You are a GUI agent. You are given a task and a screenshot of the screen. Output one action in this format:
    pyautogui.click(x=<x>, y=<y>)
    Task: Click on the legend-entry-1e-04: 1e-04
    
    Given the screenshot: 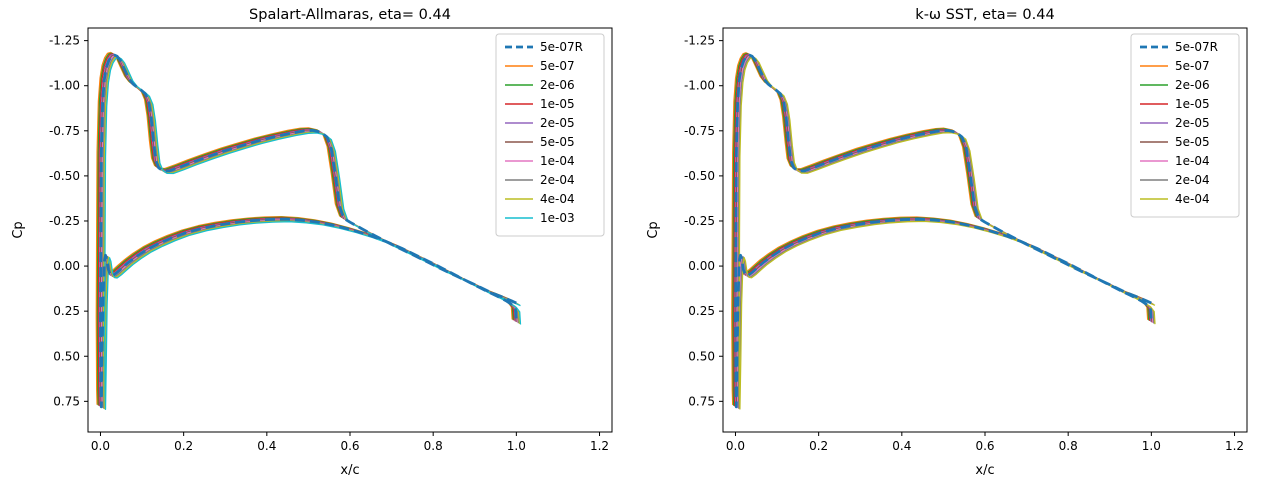 What is the action you would take?
    pyautogui.click(x=1175, y=161)
    